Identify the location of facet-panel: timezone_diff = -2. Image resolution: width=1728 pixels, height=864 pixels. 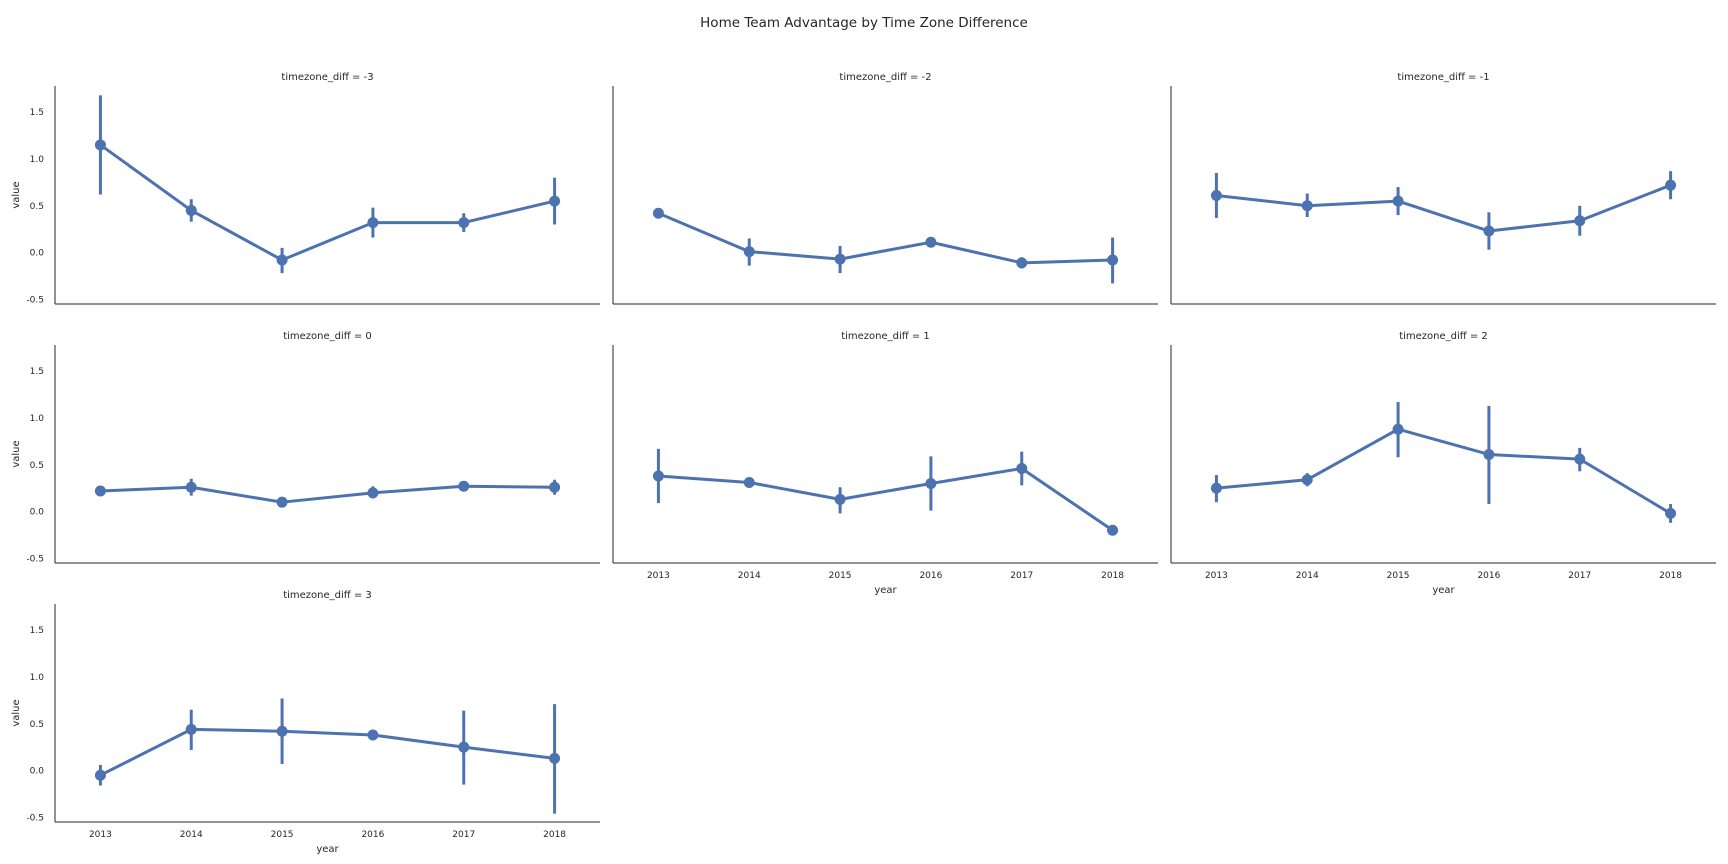
(885, 188).